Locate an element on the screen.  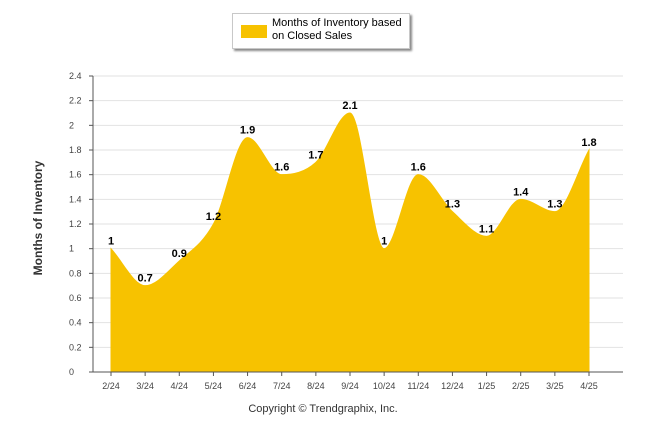
y-tick-label: 0.6 is located at coordinates (75, 298).